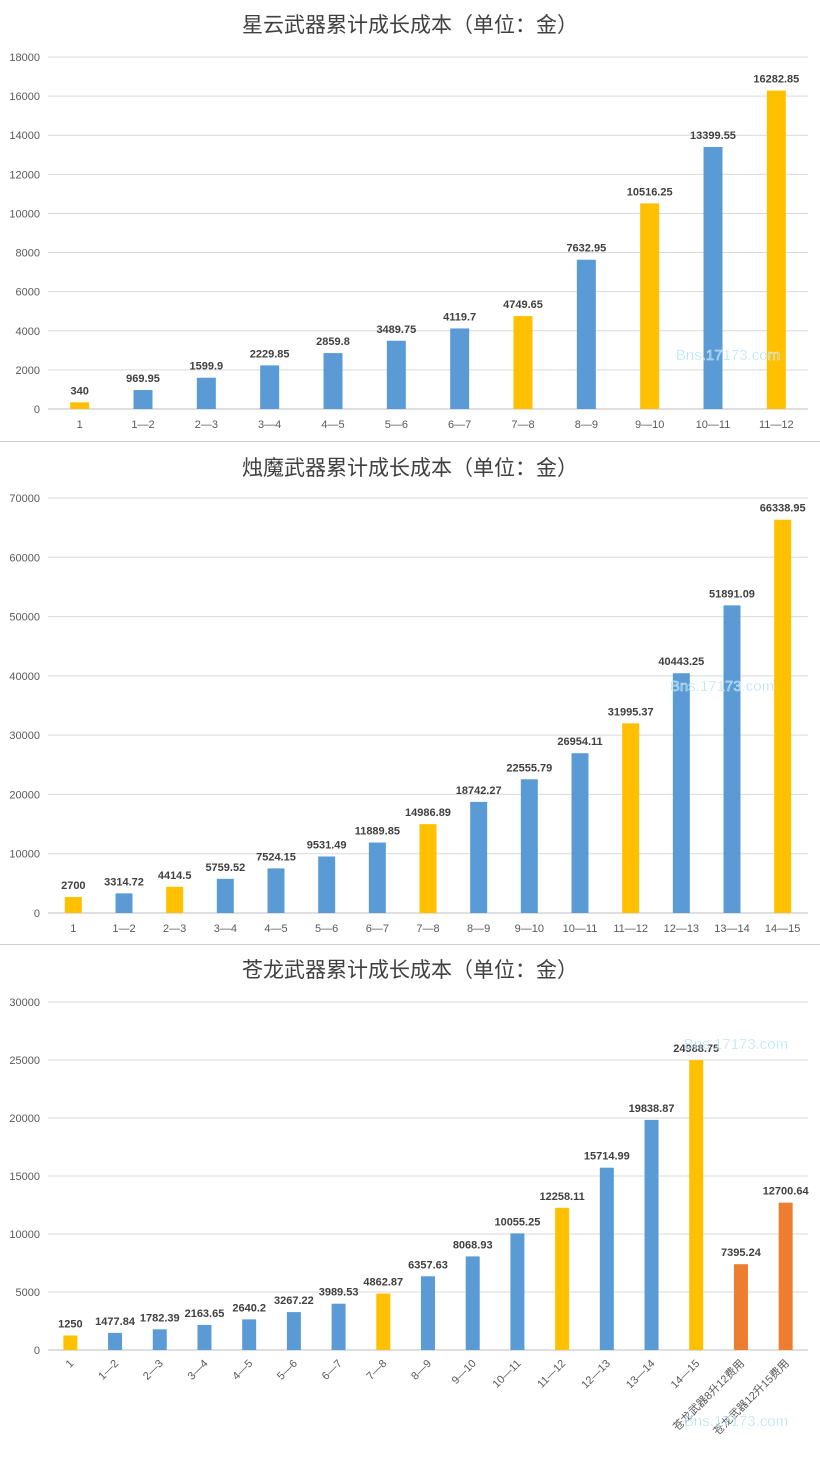 The width and height of the screenshot is (820, 1459). What do you see at coordinates (269, 425) in the screenshot?
I see `x-tick-label: 3—4` at bounding box center [269, 425].